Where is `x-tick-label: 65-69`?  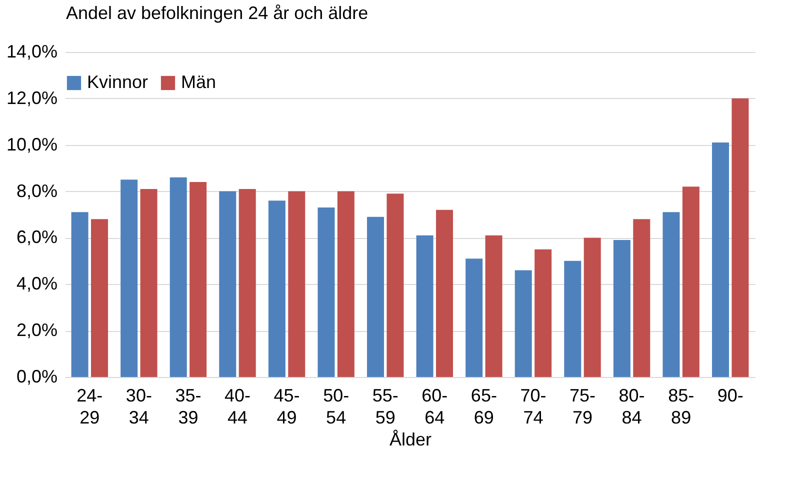 x-tick-label: 65-69 is located at coordinates (483, 407).